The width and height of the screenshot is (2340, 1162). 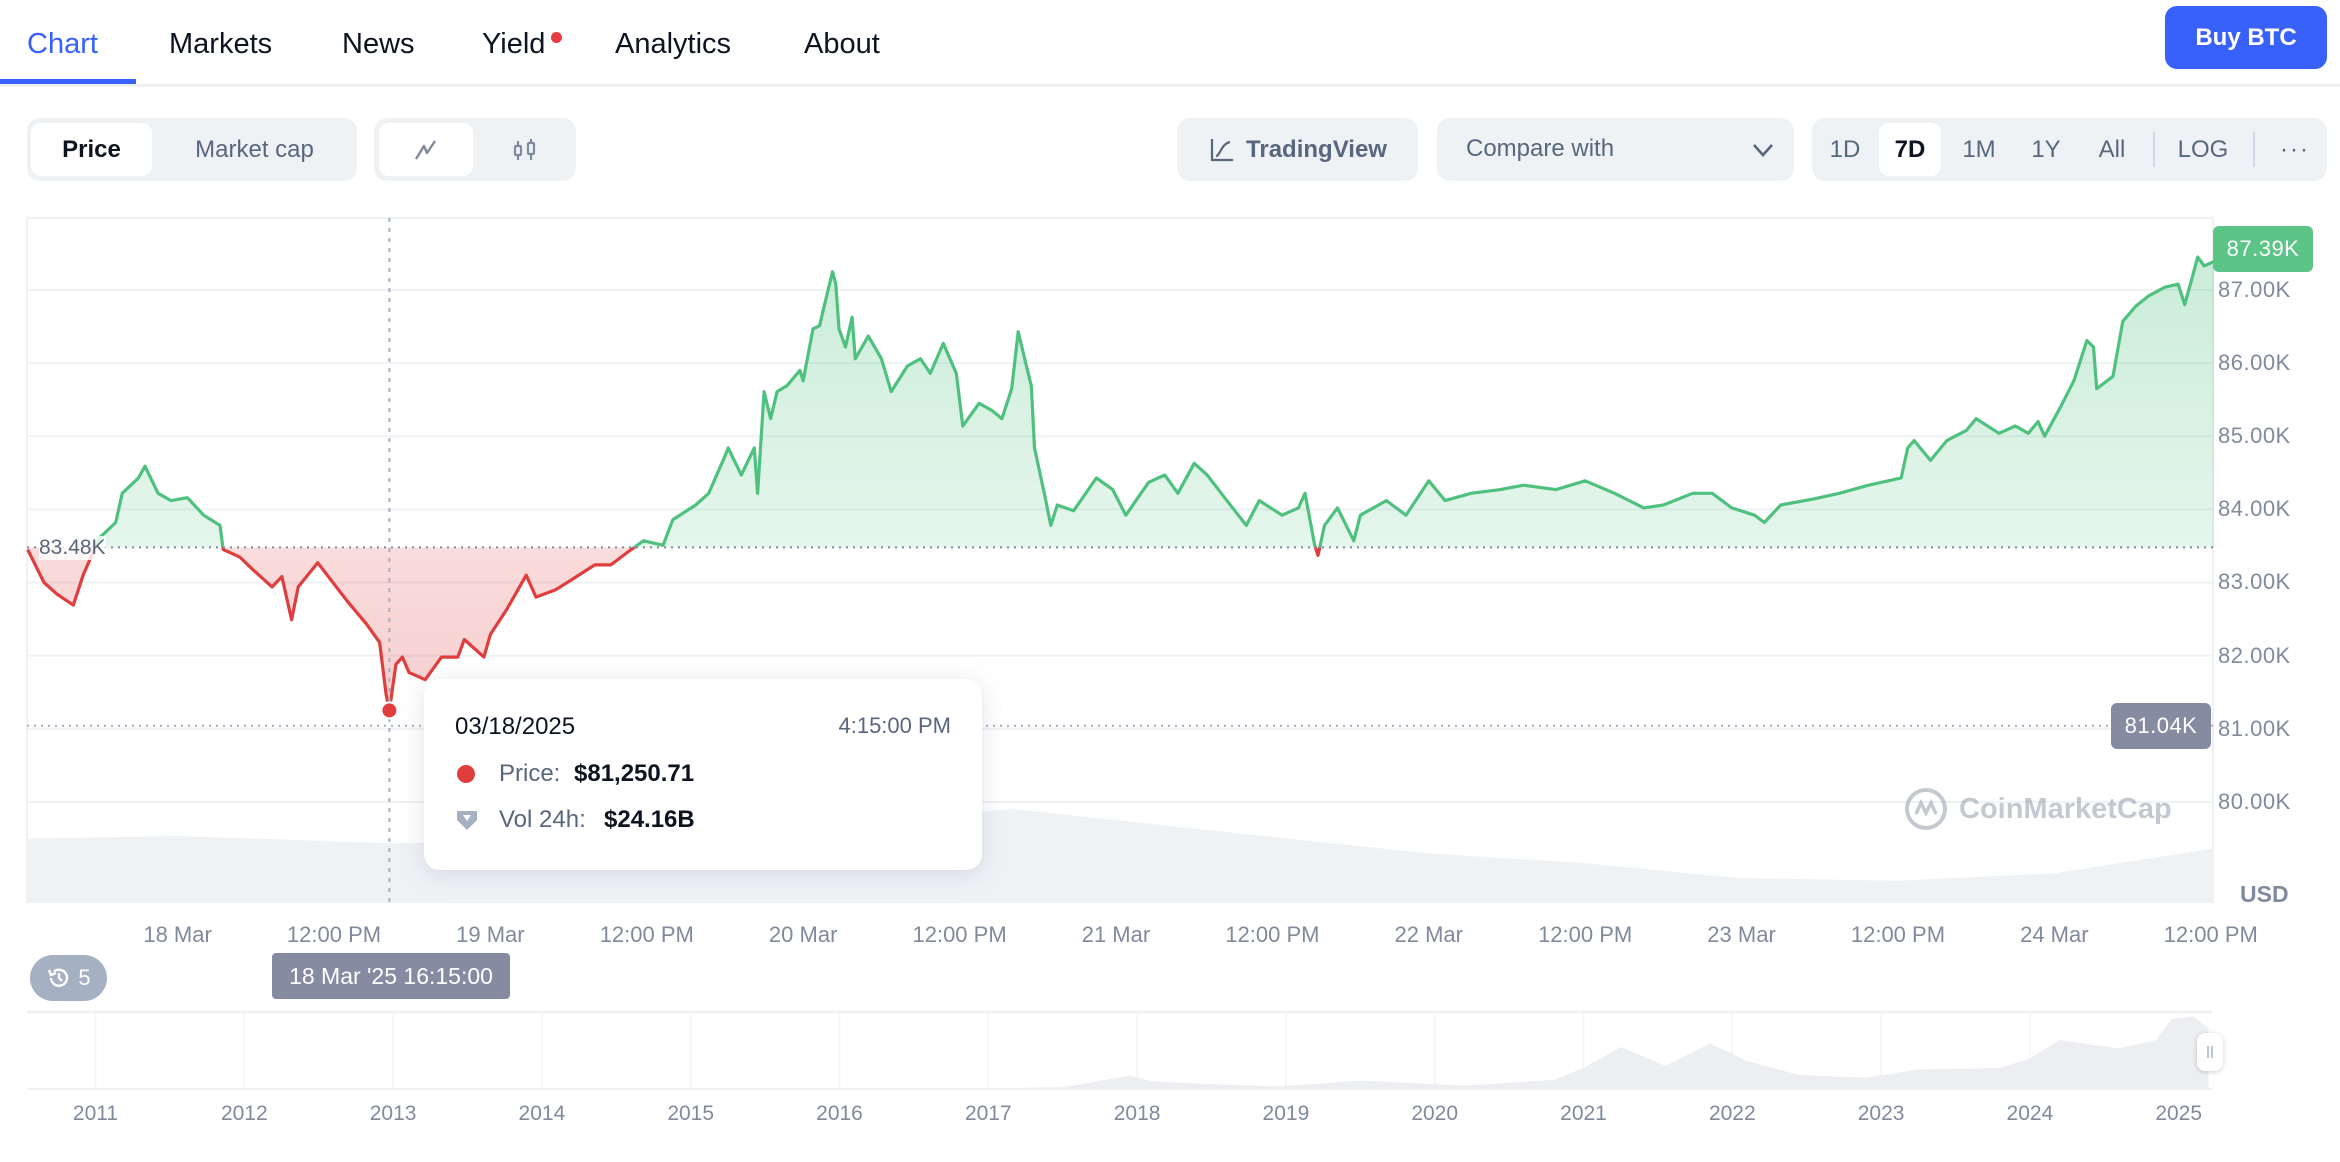 What do you see at coordinates (634, 773) in the screenshot?
I see `tooltip-price-value: $81,250.71` at bounding box center [634, 773].